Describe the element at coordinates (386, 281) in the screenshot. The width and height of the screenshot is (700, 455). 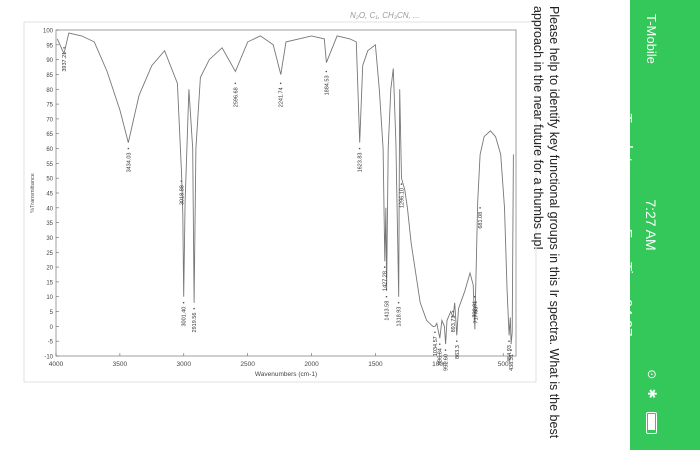
I see `peak-label: 1427.28` at that location.